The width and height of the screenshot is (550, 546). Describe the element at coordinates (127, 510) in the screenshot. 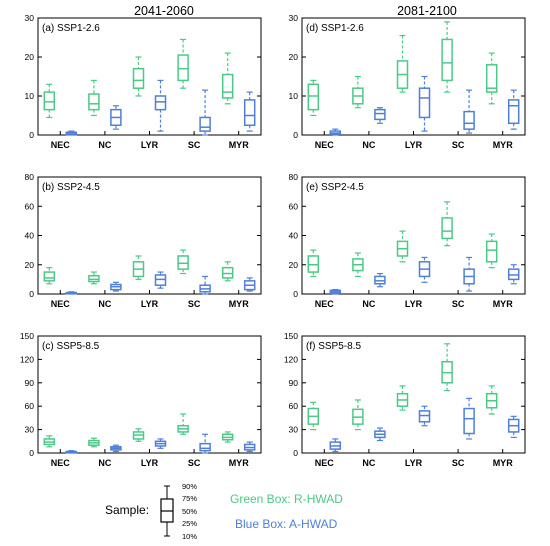

I see `legend-sample-label: Sample:` at that location.